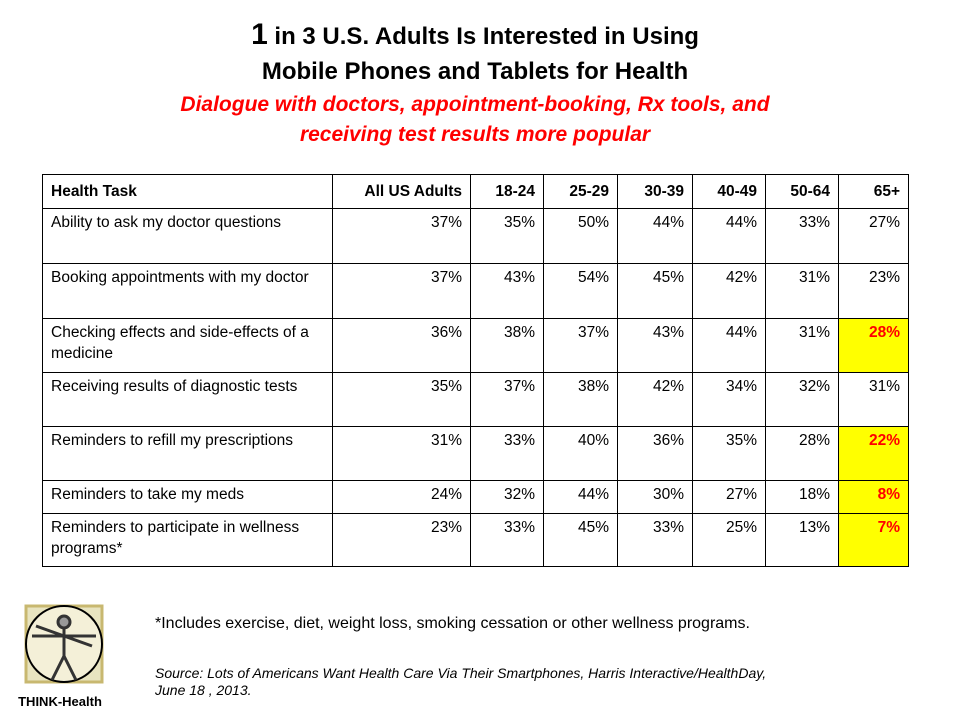  I want to click on column-header: 40-49, so click(729, 191).